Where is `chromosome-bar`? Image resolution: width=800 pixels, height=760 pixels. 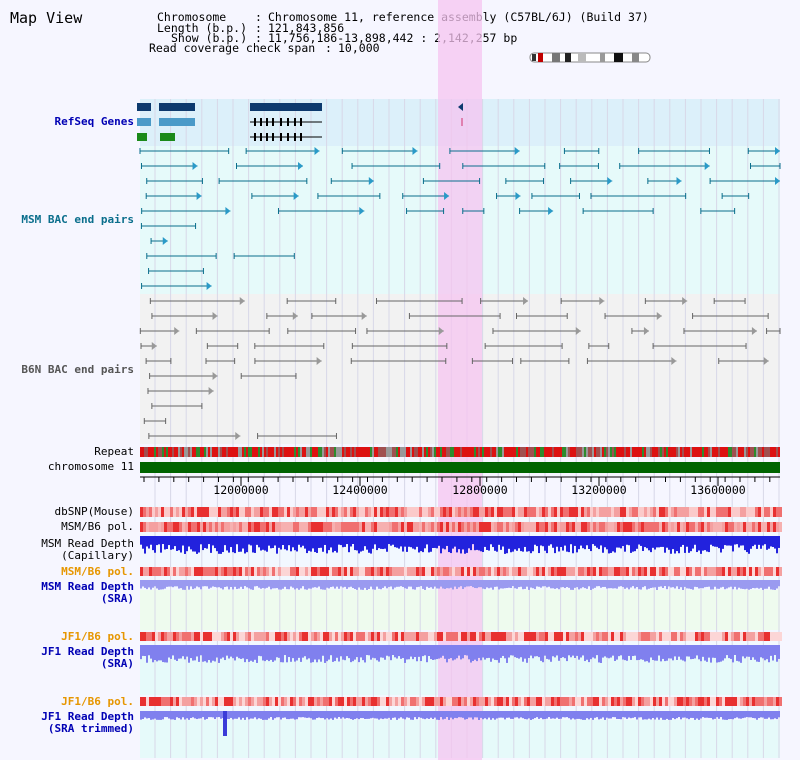 chromosome-bar is located at coordinates (460, 467).